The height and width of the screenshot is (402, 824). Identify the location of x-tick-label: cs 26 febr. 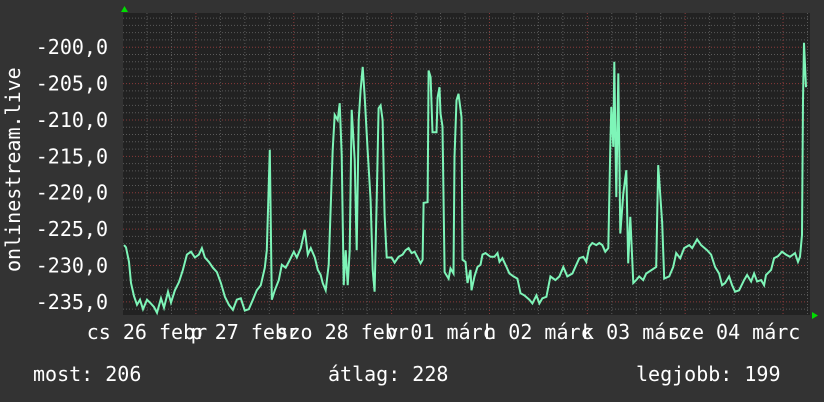
(147, 332).